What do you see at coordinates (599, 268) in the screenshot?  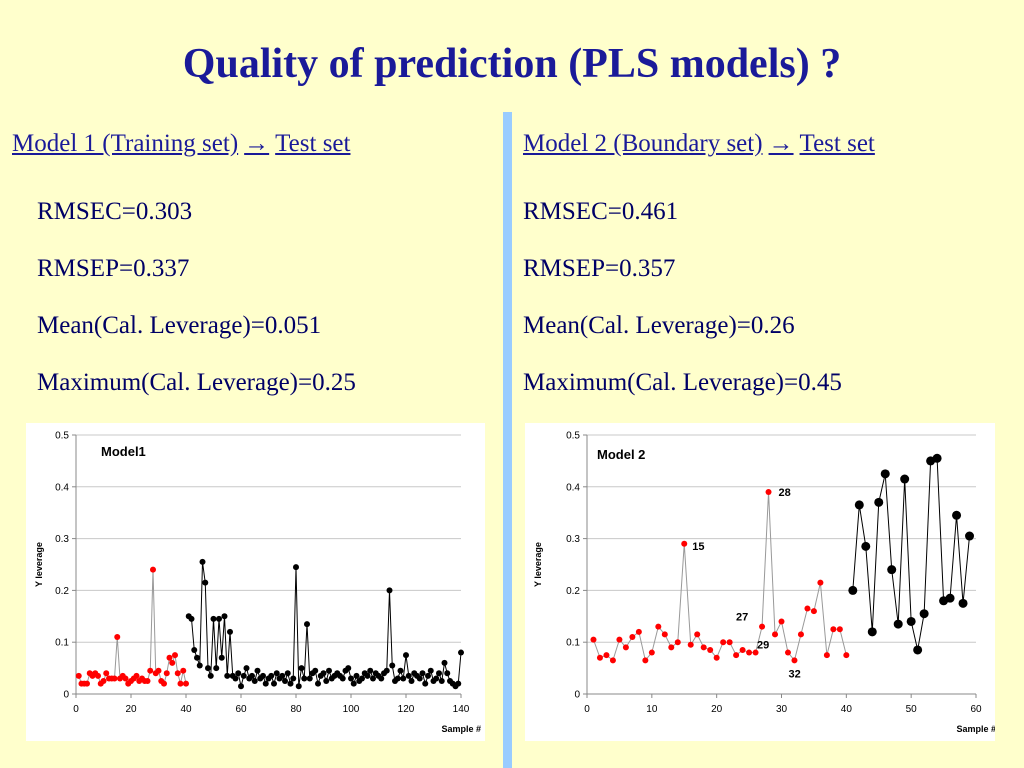 I see `stat: RMSEP=0.357` at bounding box center [599, 268].